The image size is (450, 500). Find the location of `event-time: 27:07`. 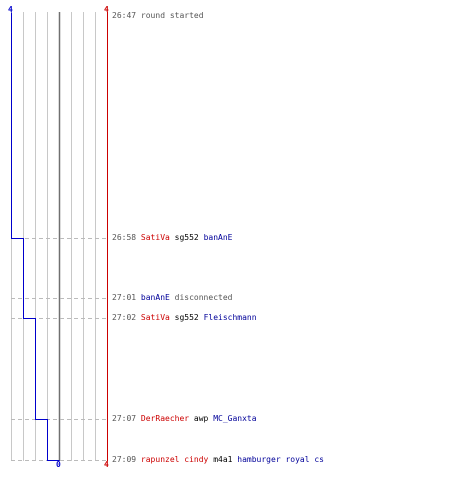

event-time: 27:07 is located at coordinates (124, 418).